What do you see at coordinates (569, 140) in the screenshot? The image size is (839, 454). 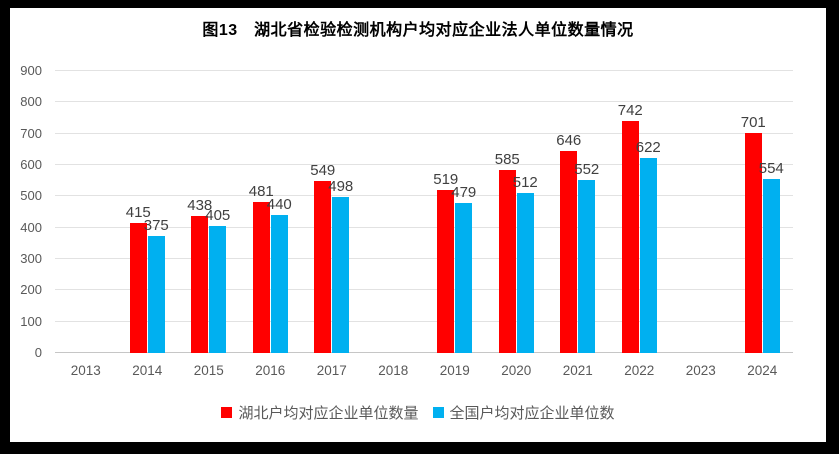 I see `data-label-series1-2021: 646` at bounding box center [569, 140].